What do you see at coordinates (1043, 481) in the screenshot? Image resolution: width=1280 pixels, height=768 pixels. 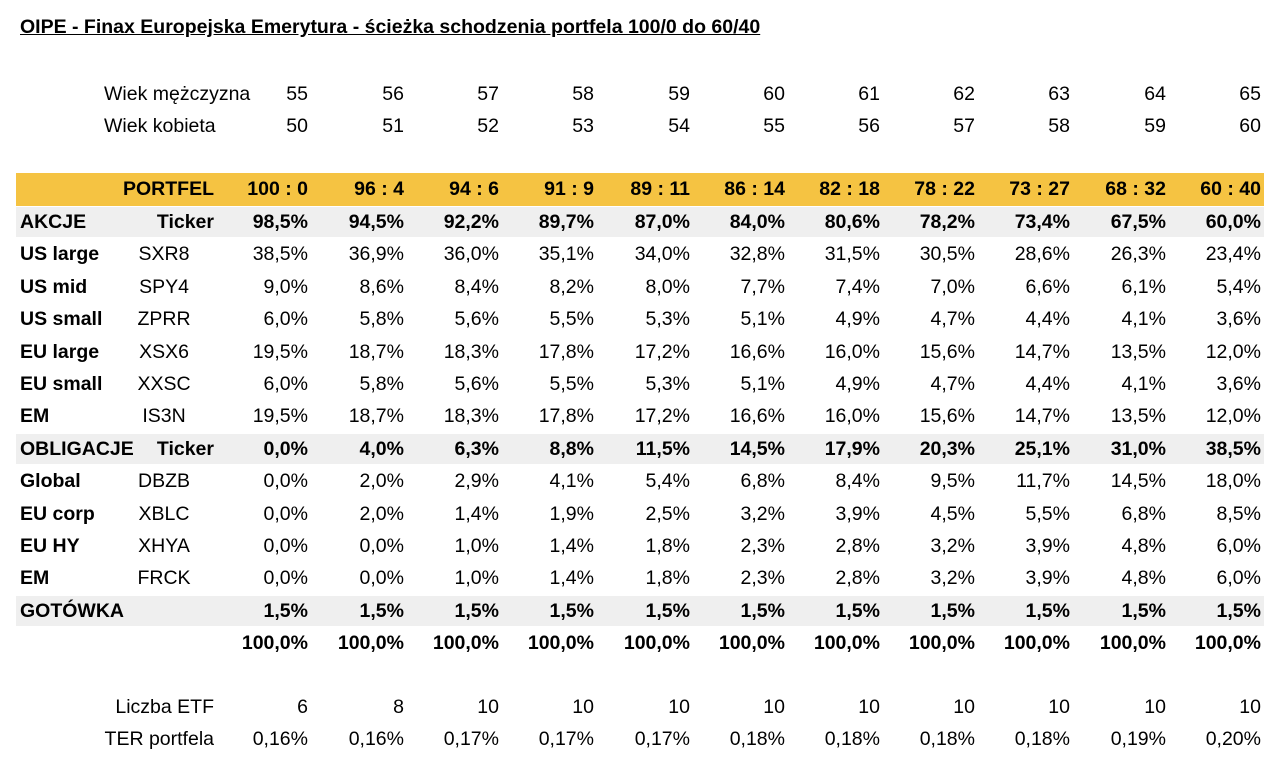 I see `value-cell: 11,7%` at bounding box center [1043, 481].